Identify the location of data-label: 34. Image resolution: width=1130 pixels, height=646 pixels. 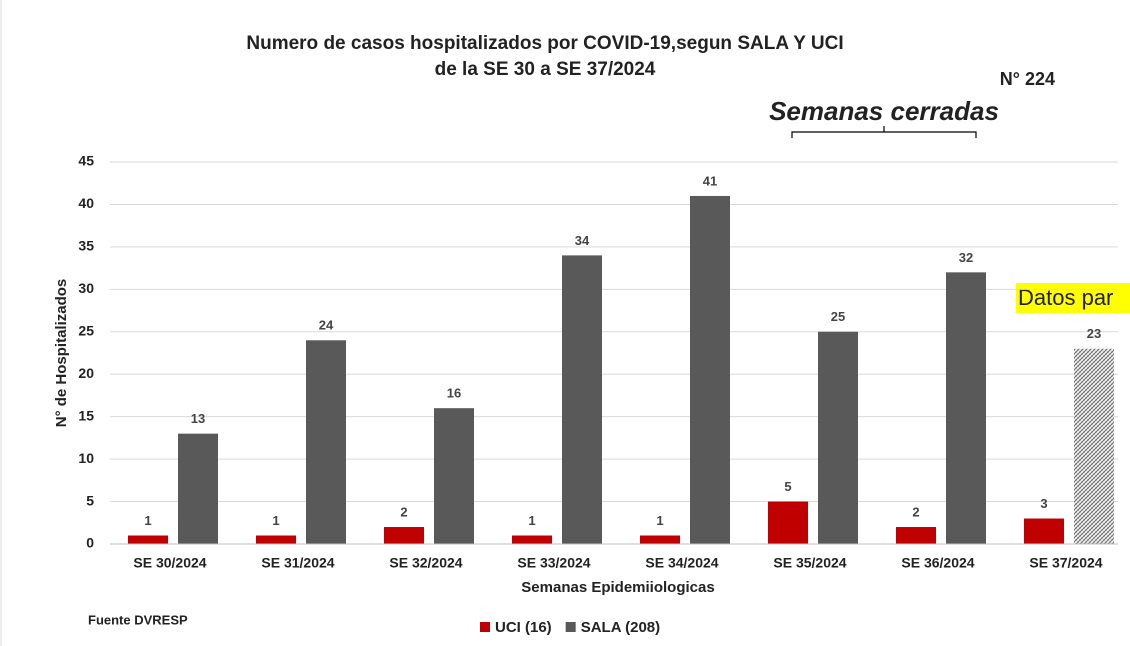
(582, 240).